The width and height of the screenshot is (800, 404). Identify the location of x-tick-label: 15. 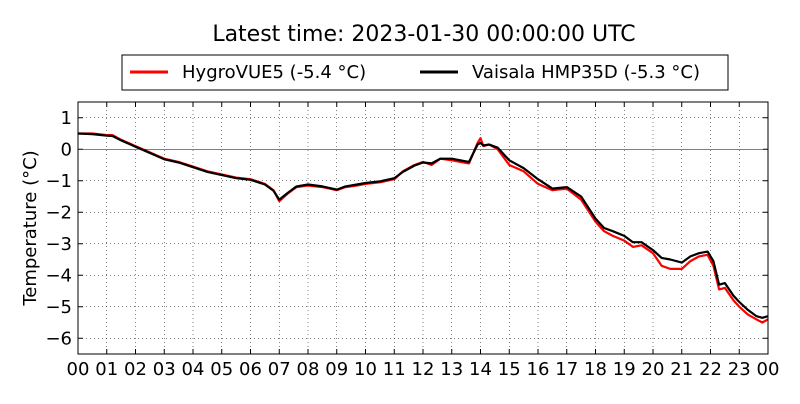
(509, 369).